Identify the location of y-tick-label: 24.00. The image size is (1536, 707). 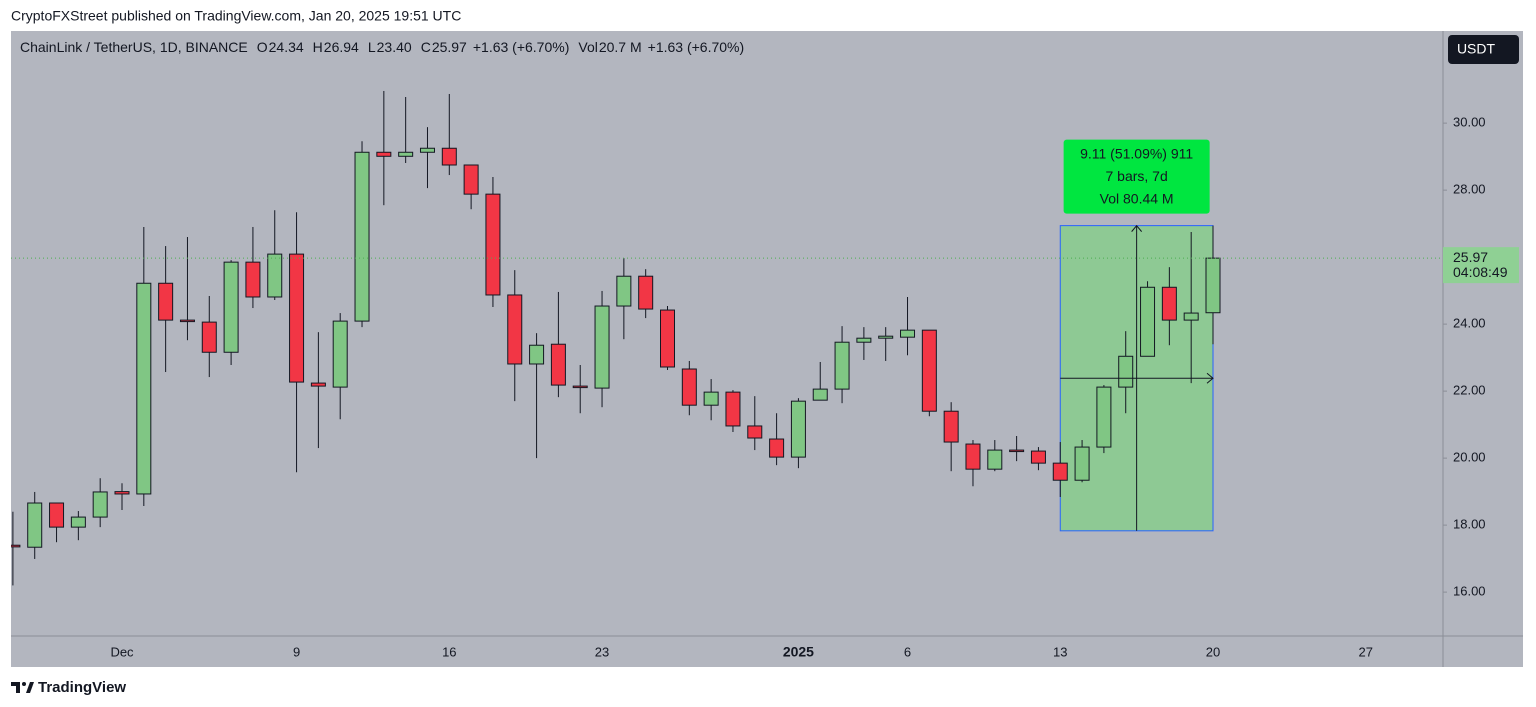
(1469, 323).